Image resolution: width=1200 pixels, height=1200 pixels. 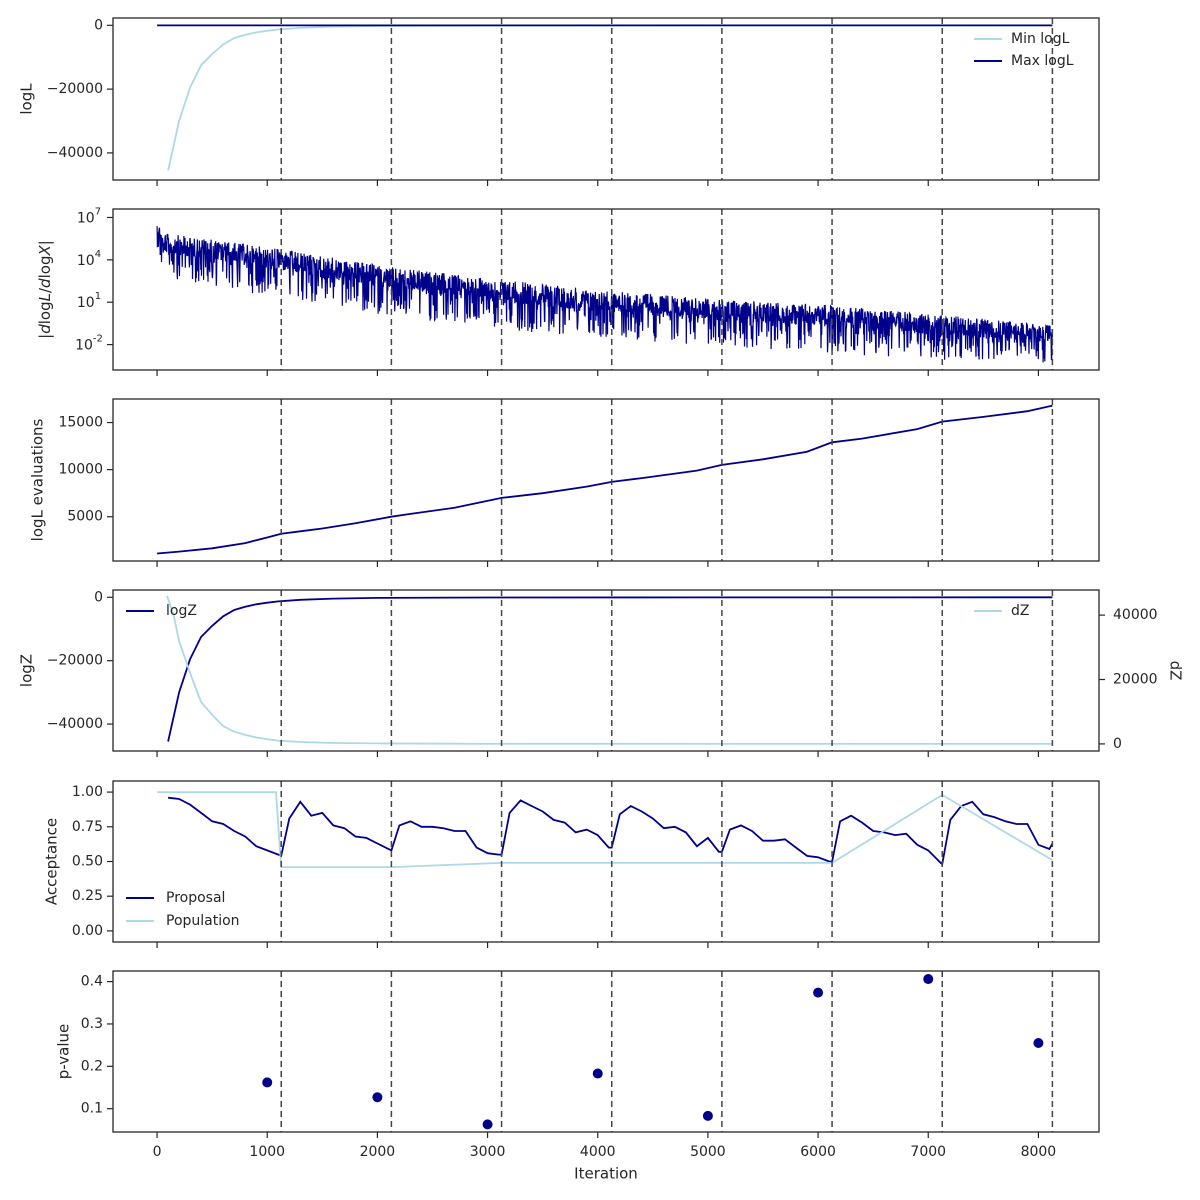 I want to click on series-line-population, so click(x=605, y=829).